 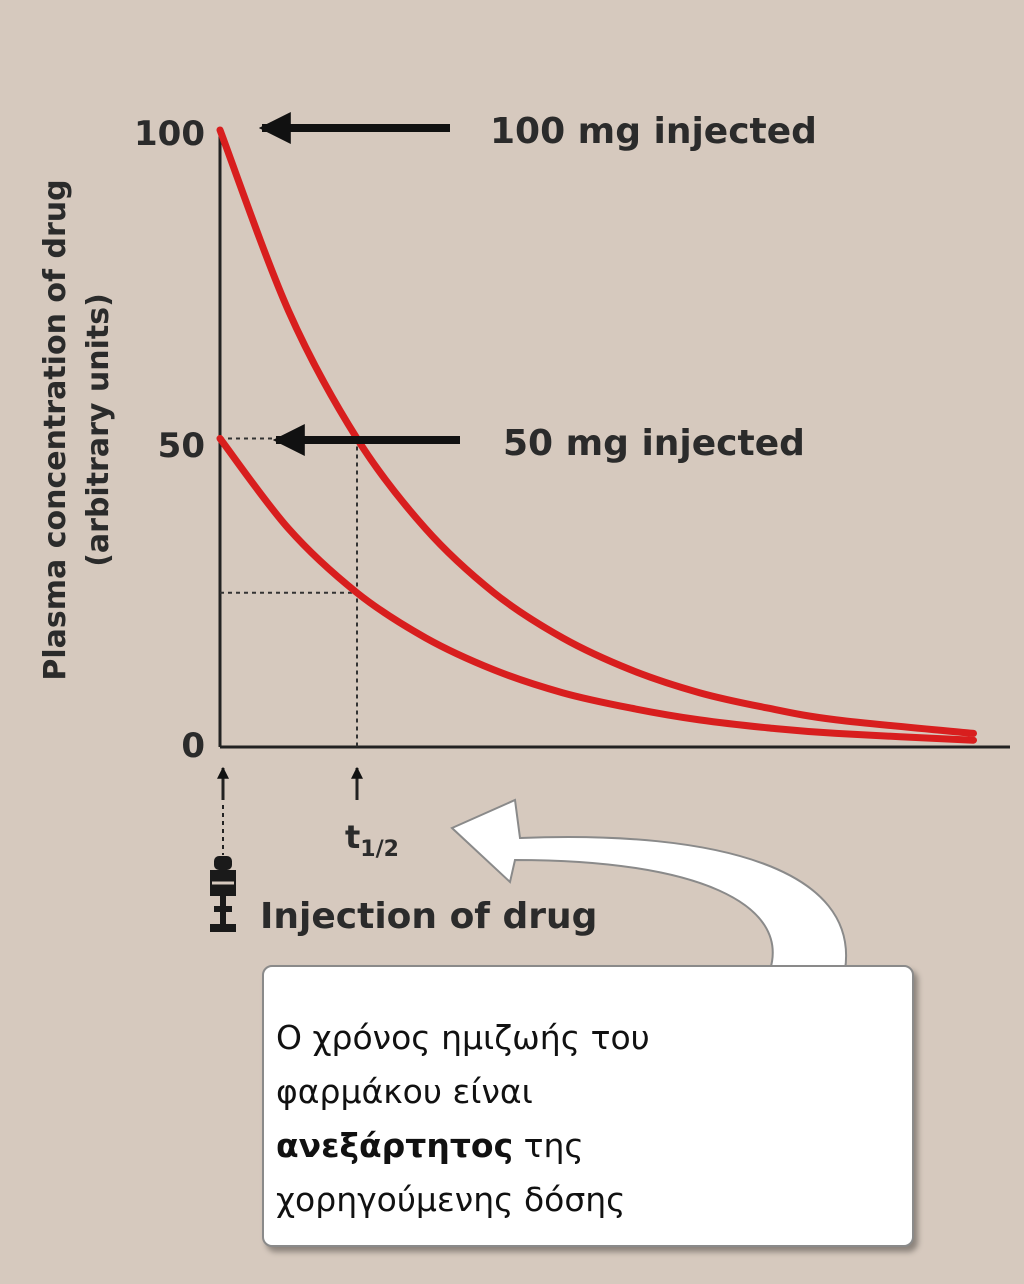 I want to click on callout-pointer-arrow, so click(x=649, y=884).